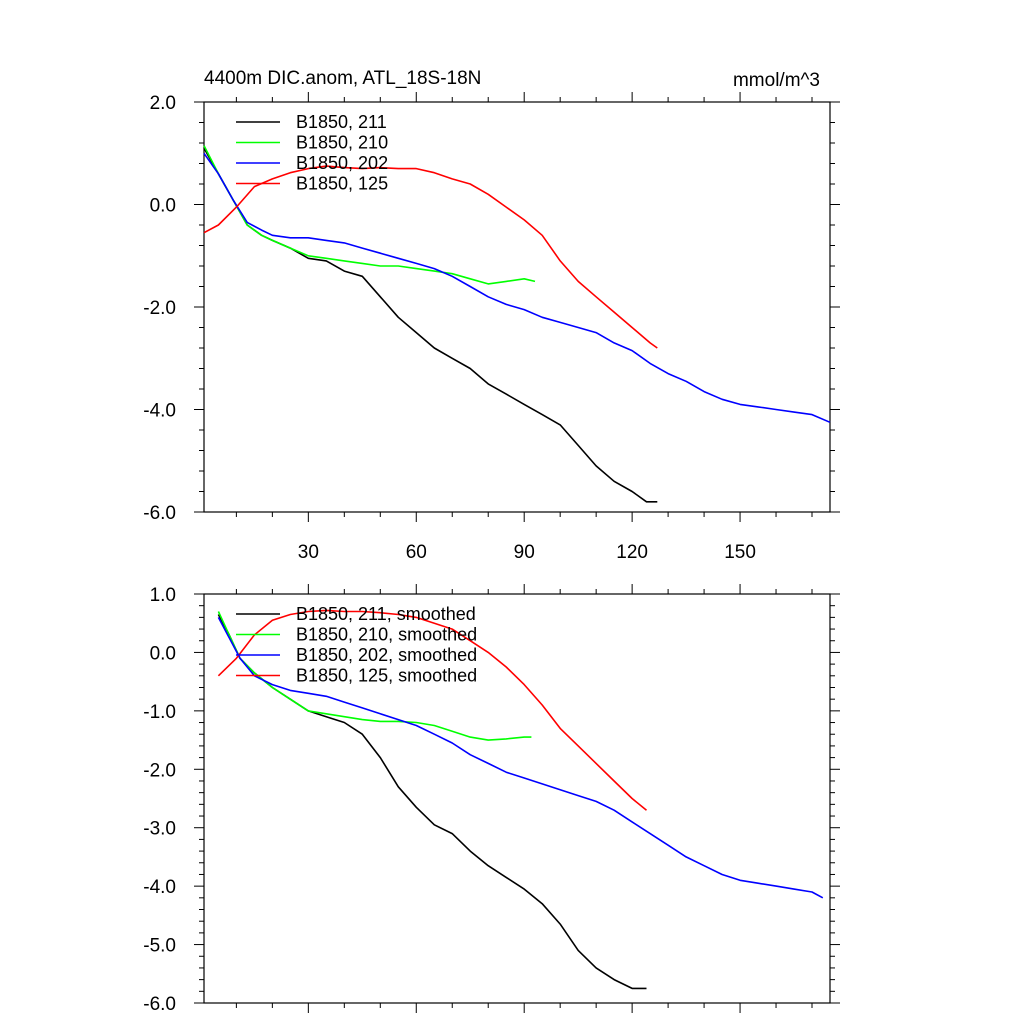  Describe the element at coordinates (632, 552) in the screenshot. I see `x-tick-label: 120` at that location.